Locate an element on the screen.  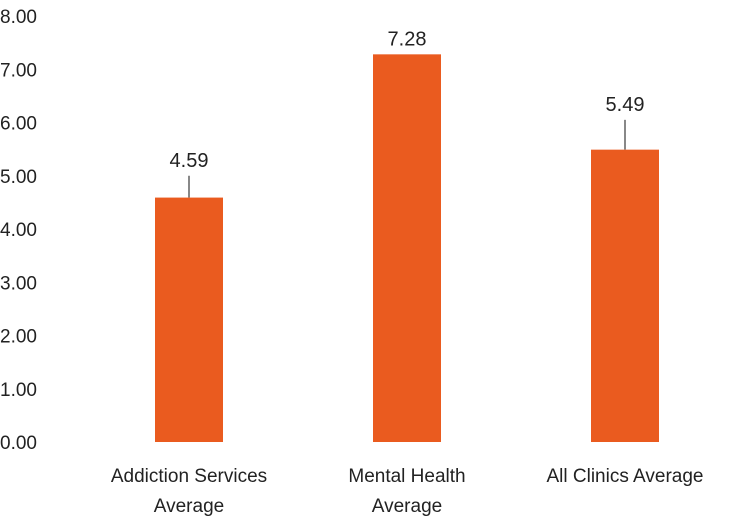
y-tick-label: 0.00 is located at coordinates (18, 443).